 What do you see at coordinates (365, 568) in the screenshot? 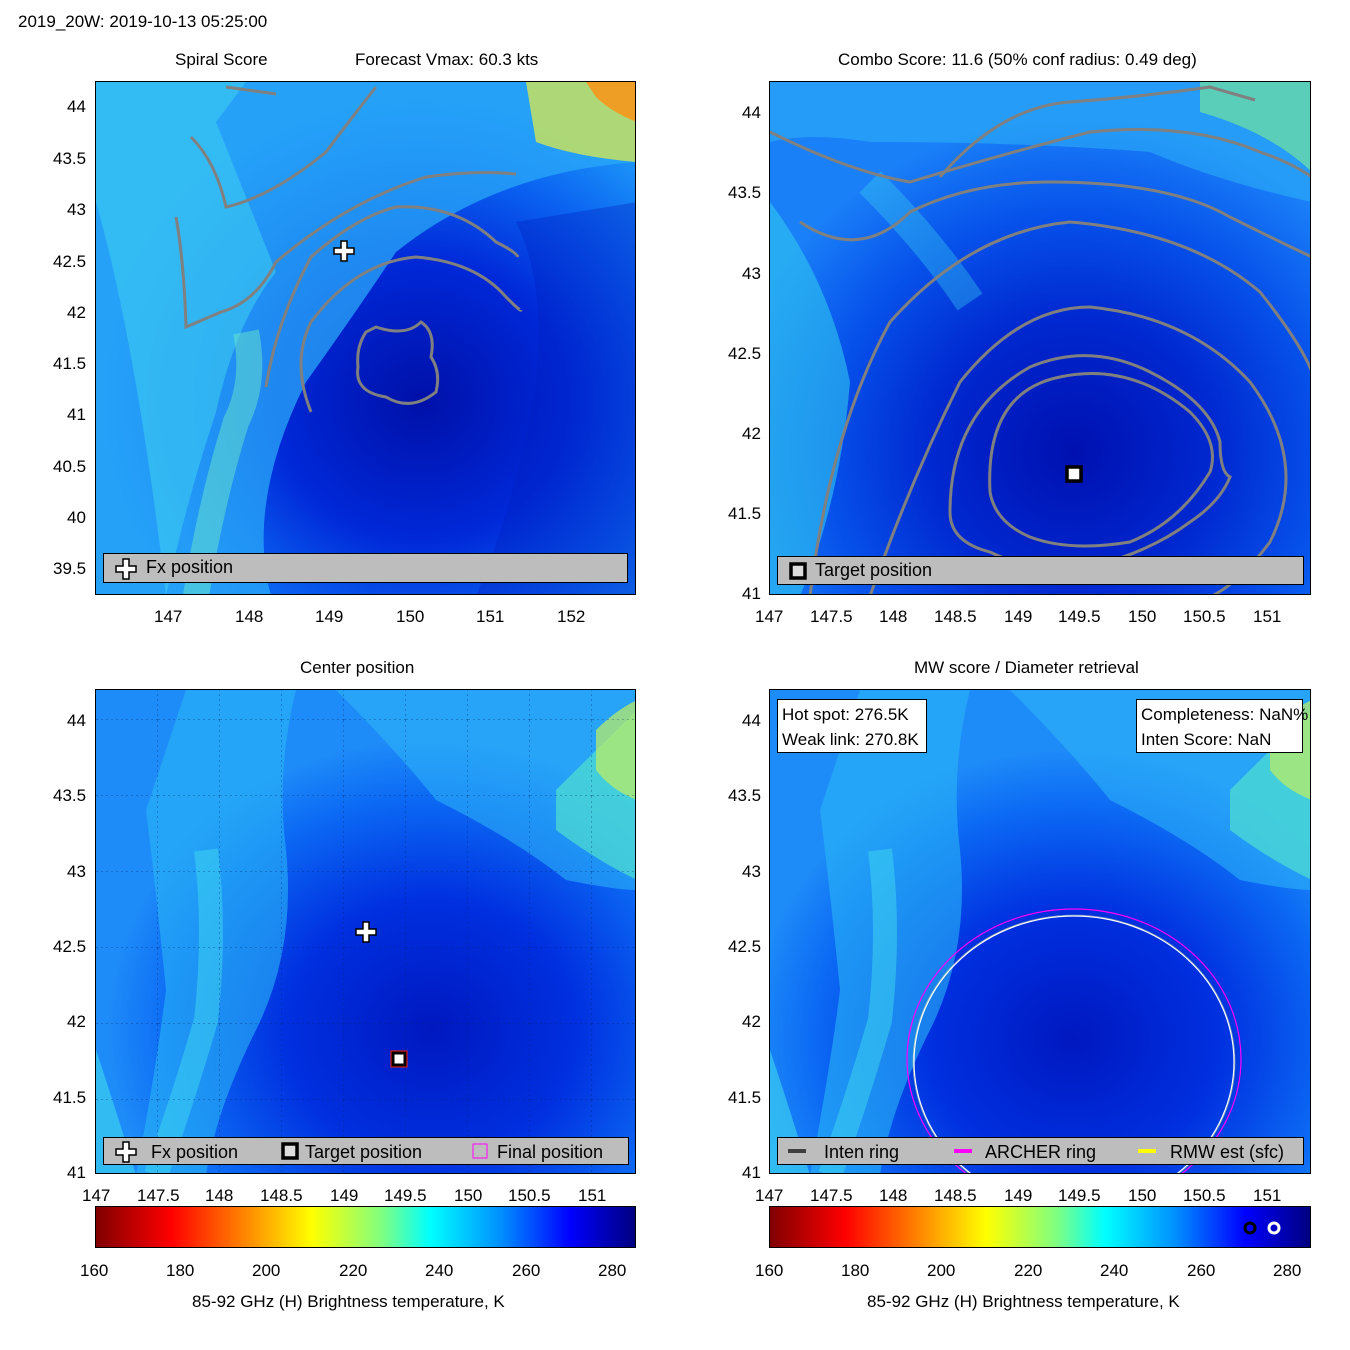
I see `spiral-legend: Fx position` at bounding box center [365, 568].